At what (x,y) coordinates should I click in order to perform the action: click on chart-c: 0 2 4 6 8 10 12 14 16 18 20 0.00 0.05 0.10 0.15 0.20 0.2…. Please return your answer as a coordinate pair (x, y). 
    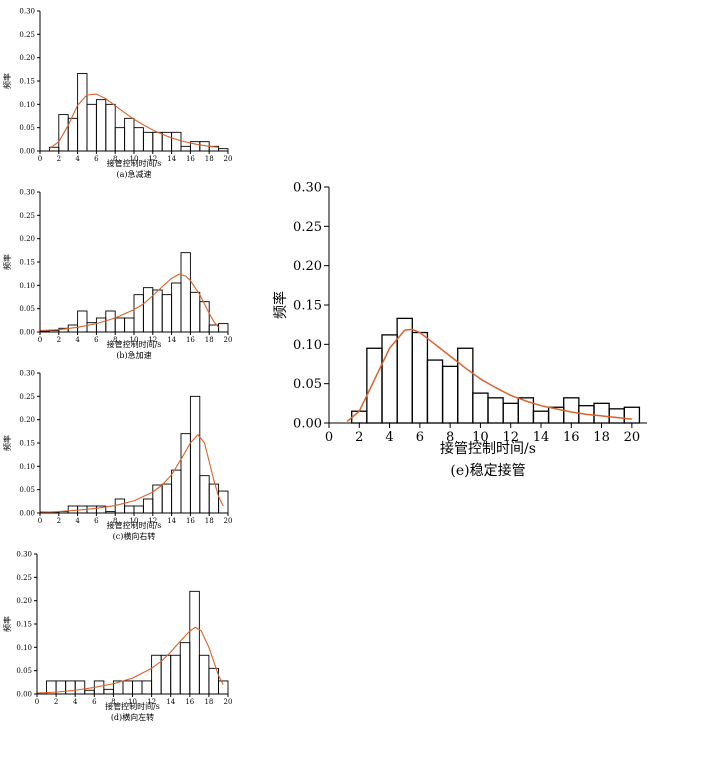
    Looking at the image, I should click on (117, 455).